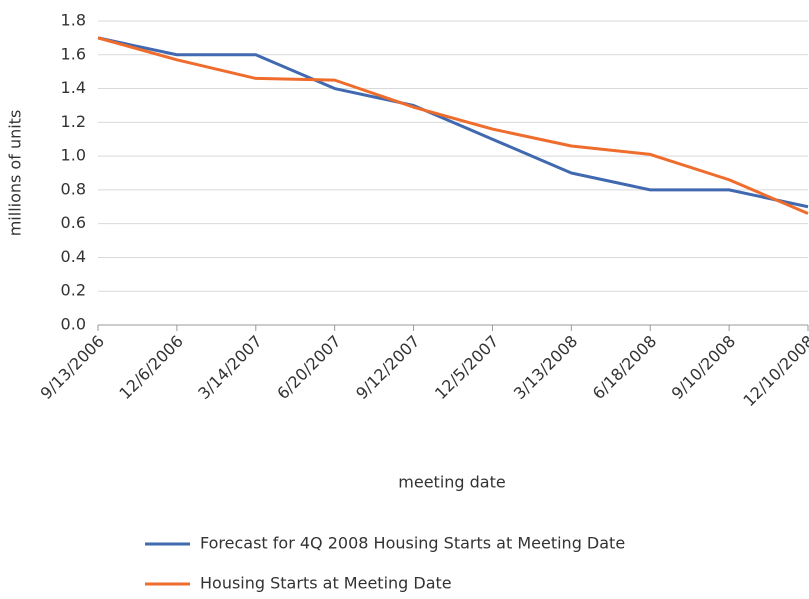 This screenshot has width=809, height=599. I want to click on x-tick-label: 6/20/2007, so click(308, 367).